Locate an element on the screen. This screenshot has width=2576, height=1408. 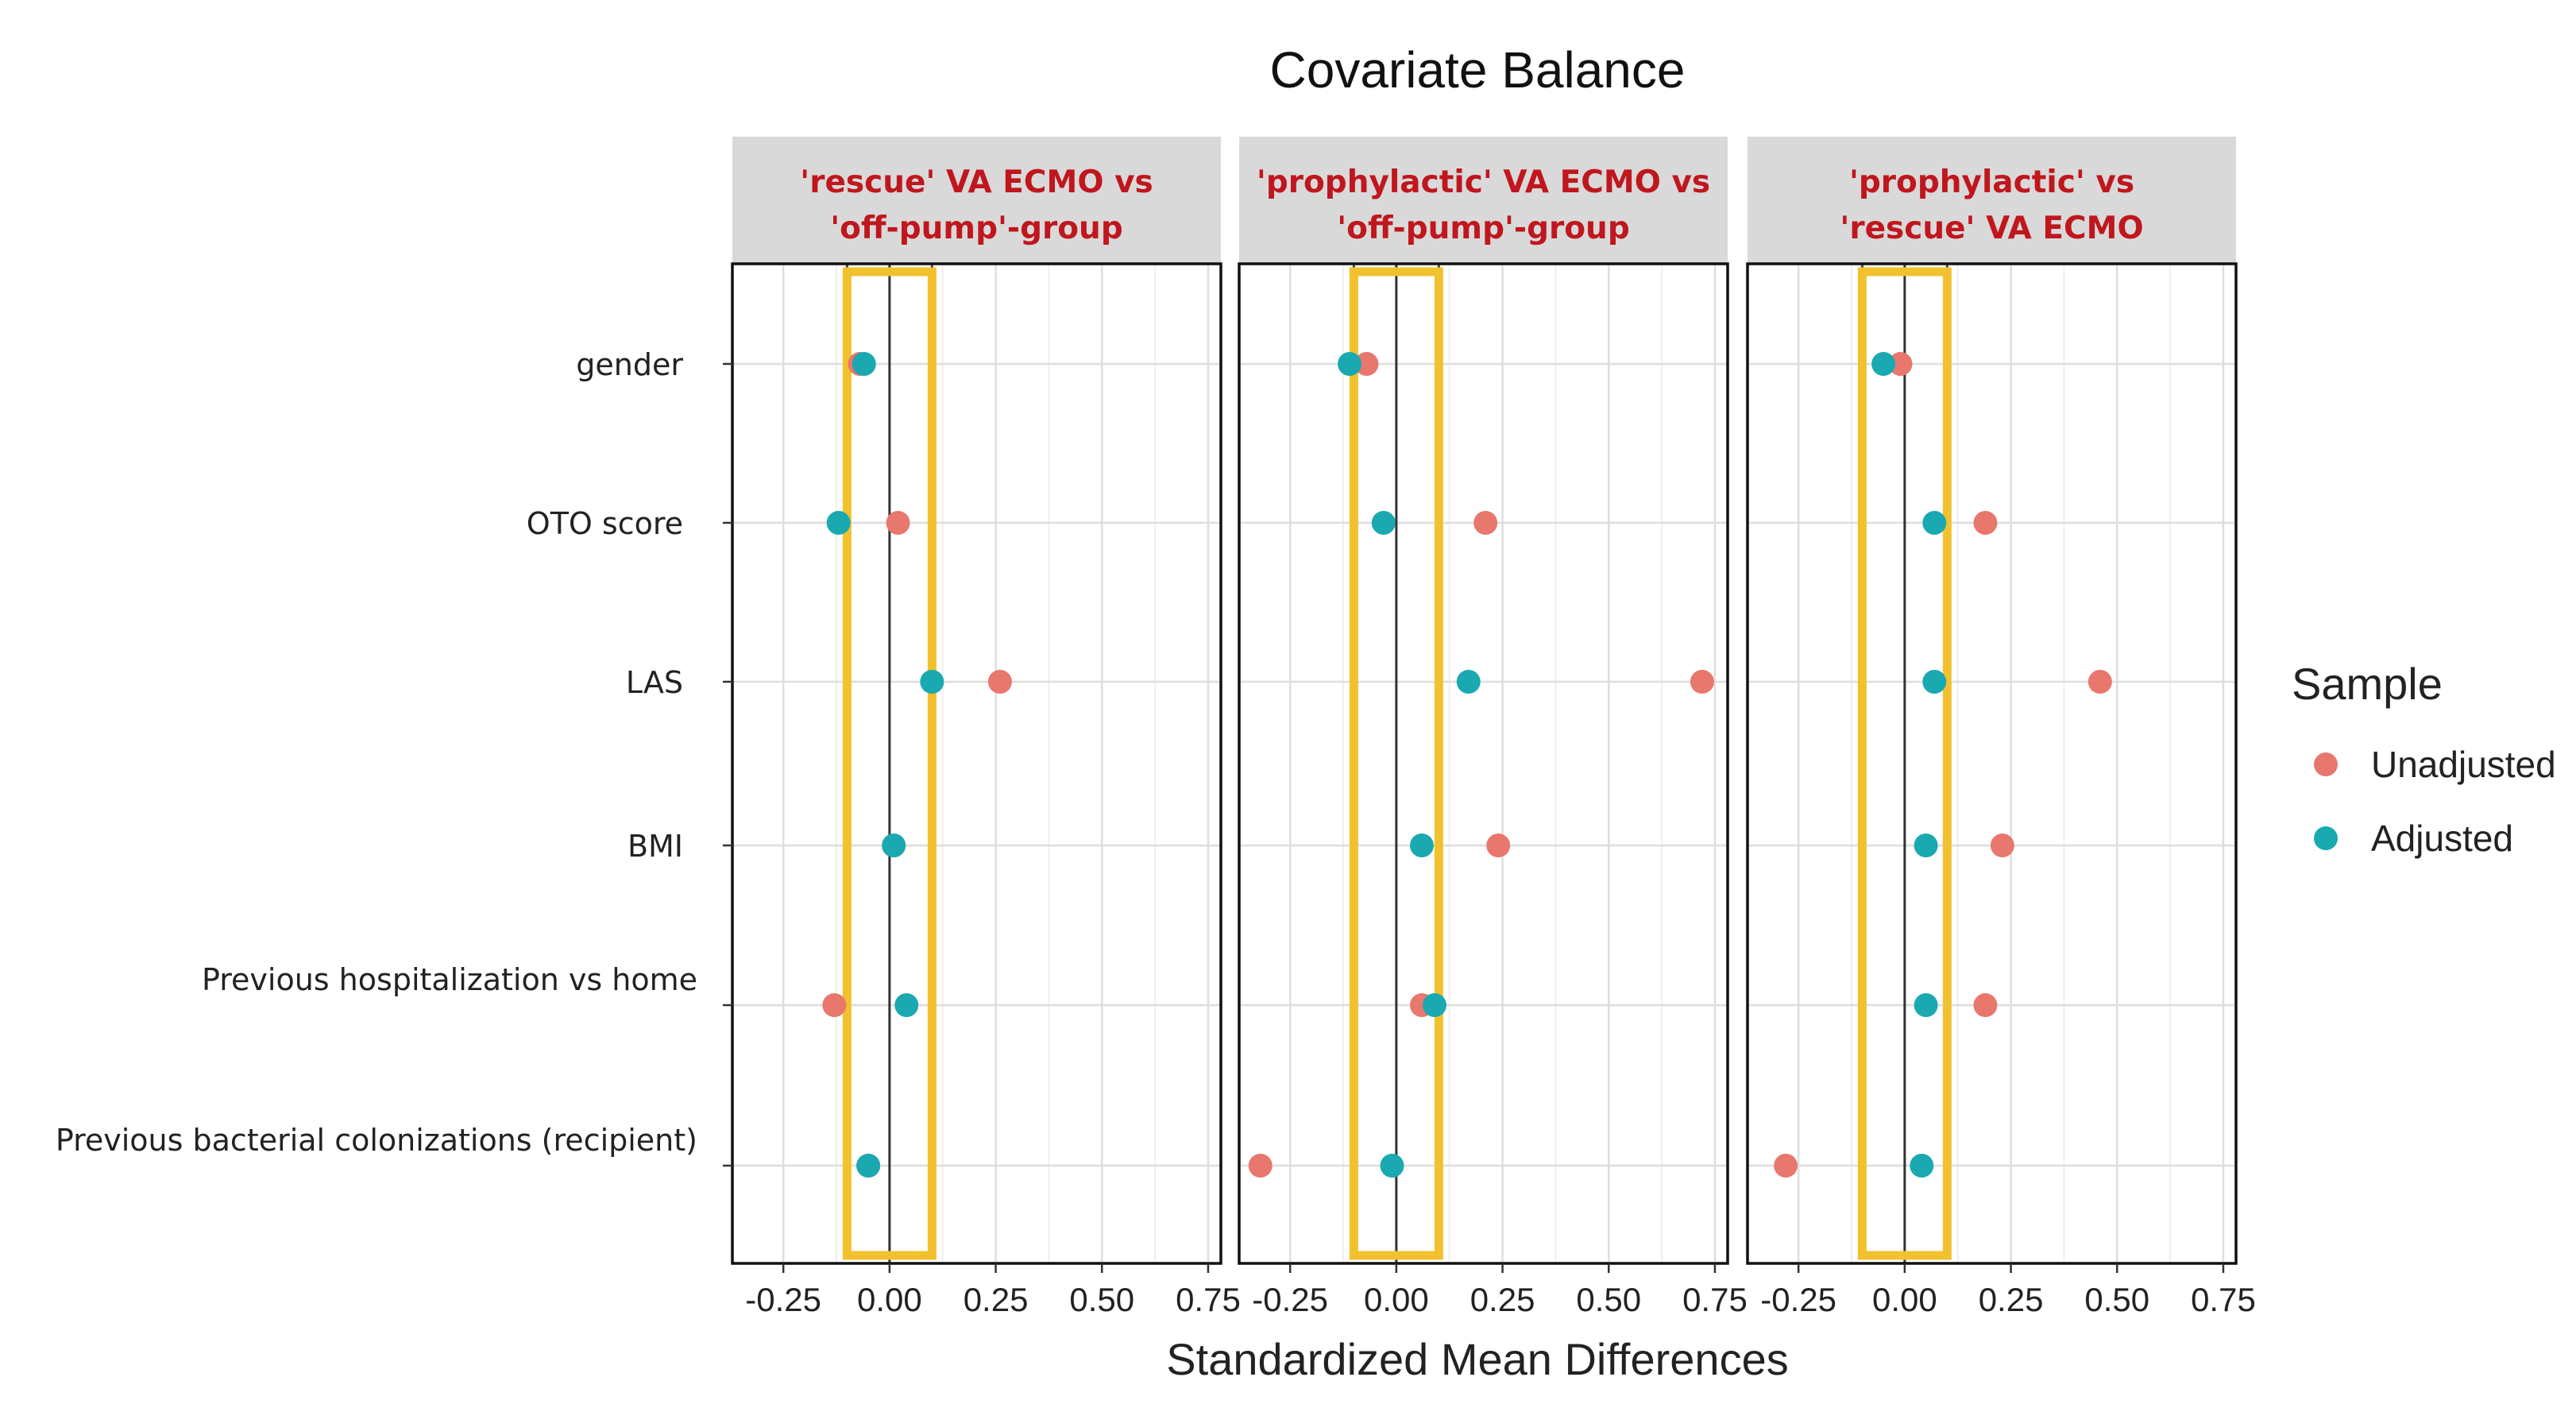
x-axis-title: Standardized Mean Differences is located at coordinates (1477, 1359).